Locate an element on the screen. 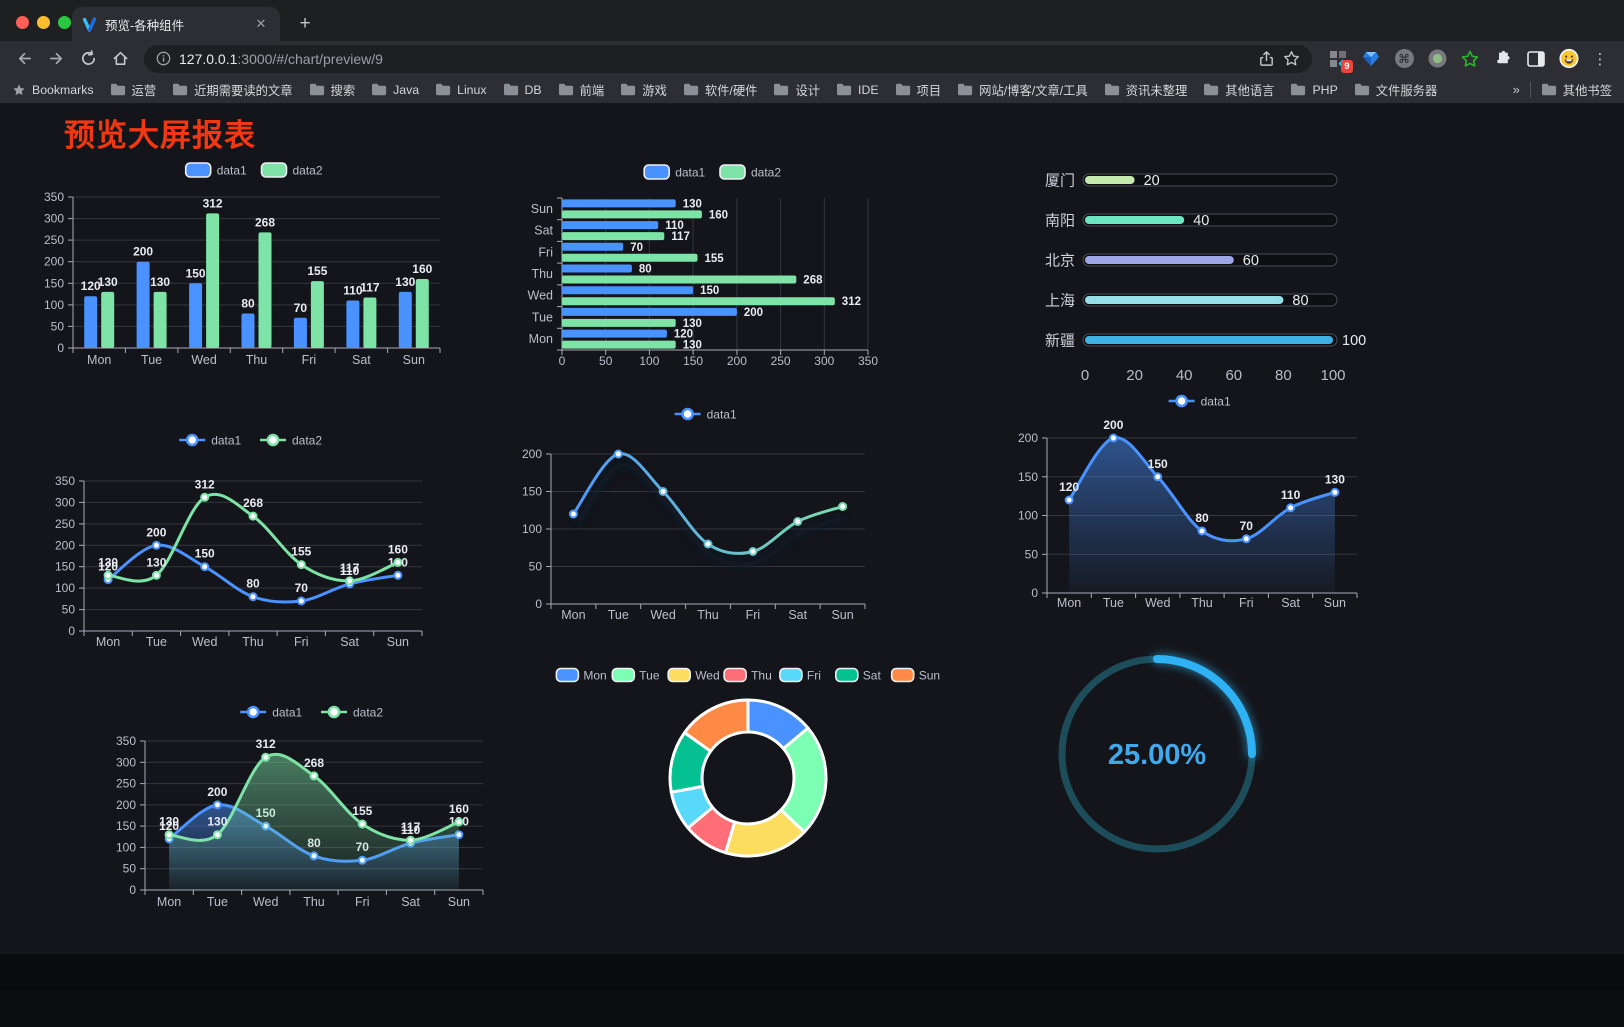 Image resolution: width=1624 pixels, height=1027 pixels. bookmark-folder: 前端 is located at coordinates (581, 90).